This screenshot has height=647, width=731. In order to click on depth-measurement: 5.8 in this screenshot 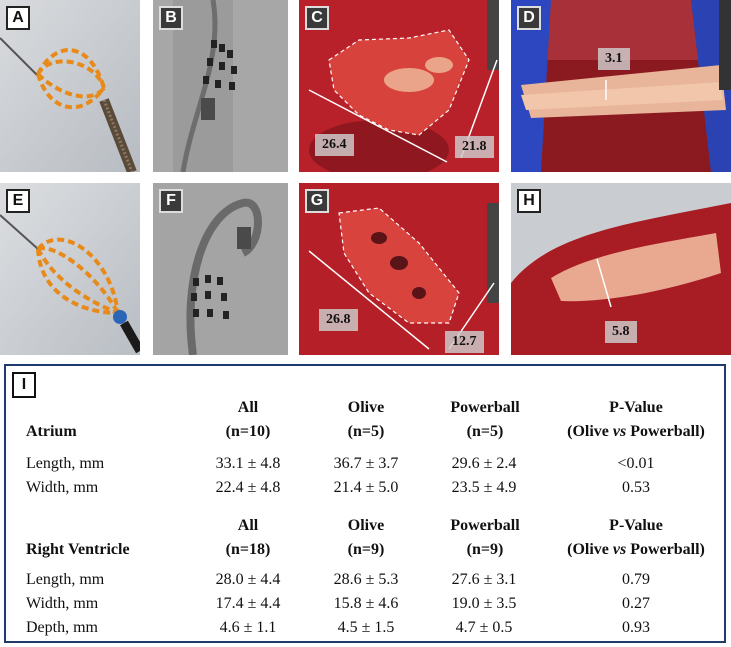, I will do `click(621, 332)`.